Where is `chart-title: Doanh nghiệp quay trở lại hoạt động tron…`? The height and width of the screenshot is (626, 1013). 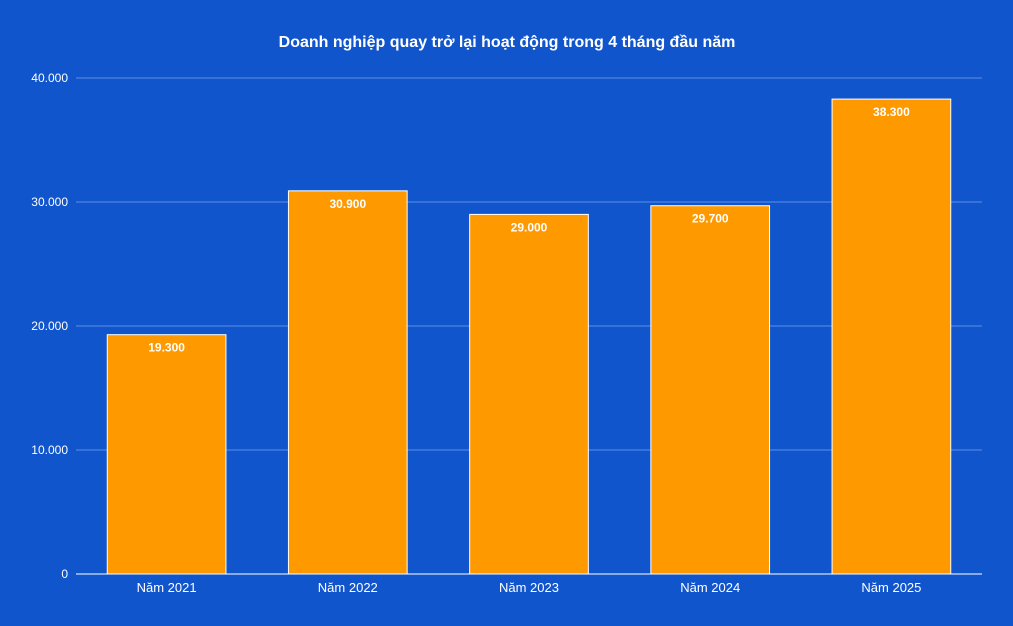
chart-title: Doanh nghiệp quay trở lại hoạt động tron… is located at coordinates (507, 42).